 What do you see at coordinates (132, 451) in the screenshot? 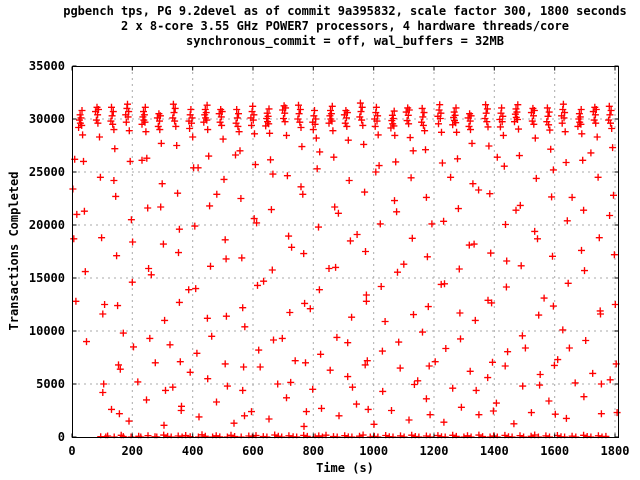
I see `x-tick-label: 200` at bounding box center [132, 451].